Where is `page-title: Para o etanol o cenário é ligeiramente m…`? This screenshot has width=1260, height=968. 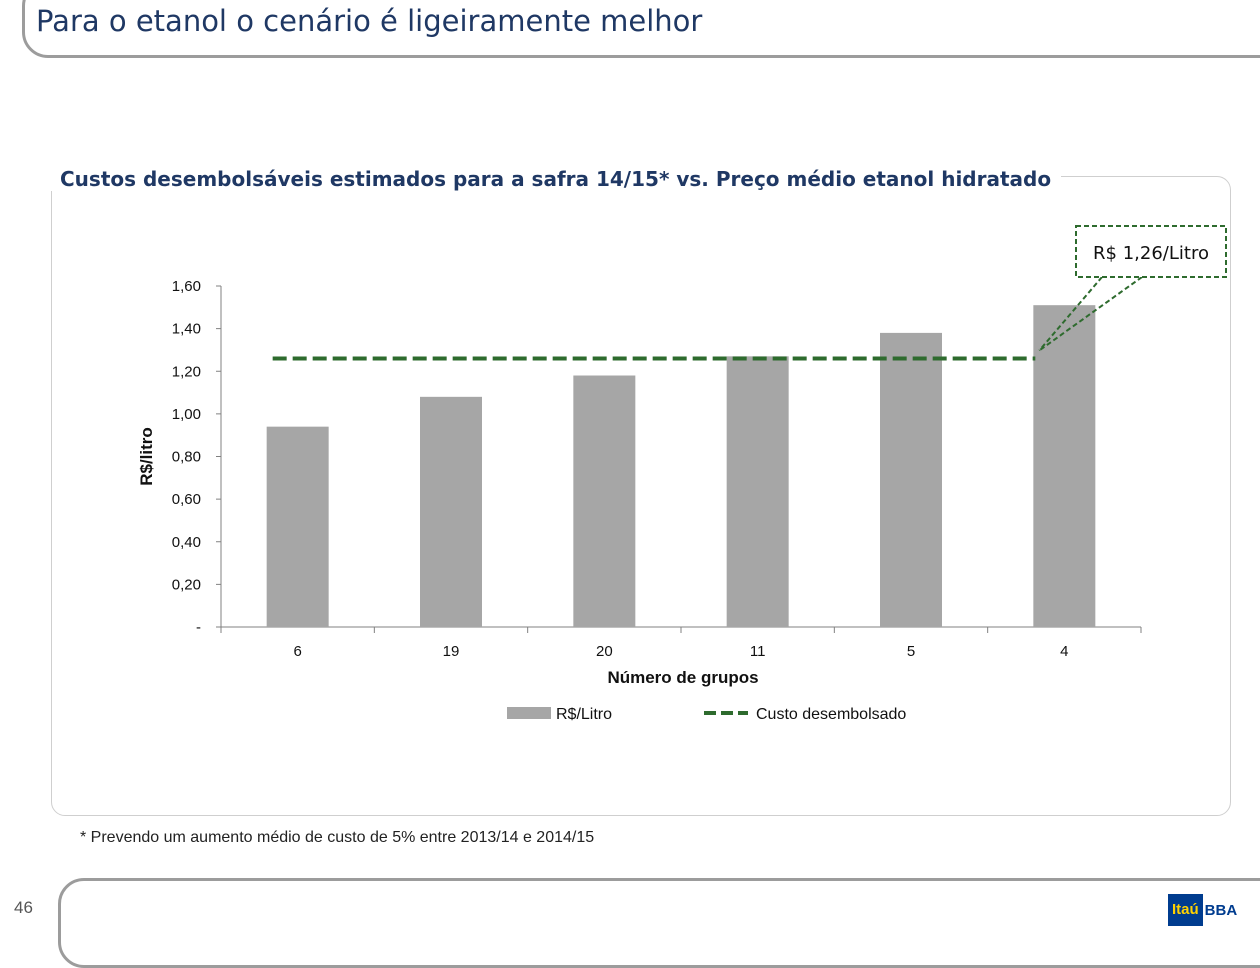 page-title: Para o etanol o cenário é ligeiramente m… is located at coordinates (369, 21).